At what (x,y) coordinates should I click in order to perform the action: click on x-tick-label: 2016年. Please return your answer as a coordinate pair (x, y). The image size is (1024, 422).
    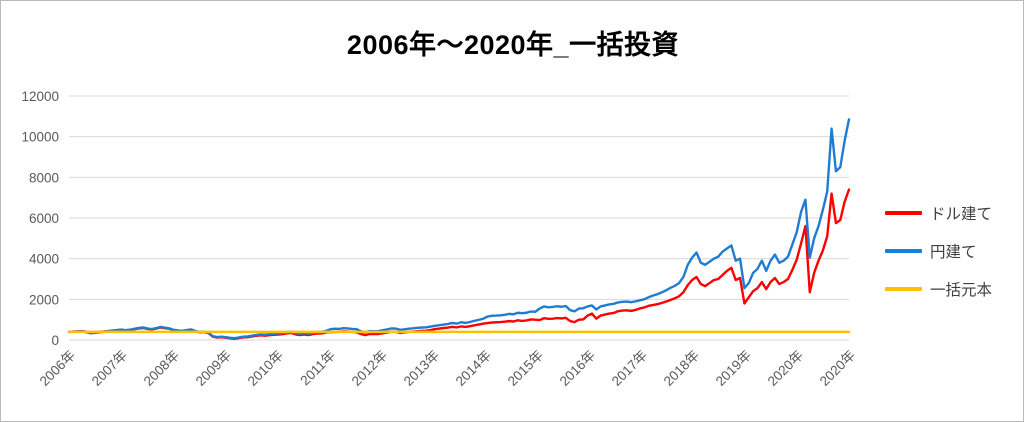
    Looking at the image, I should click on (577, 368).